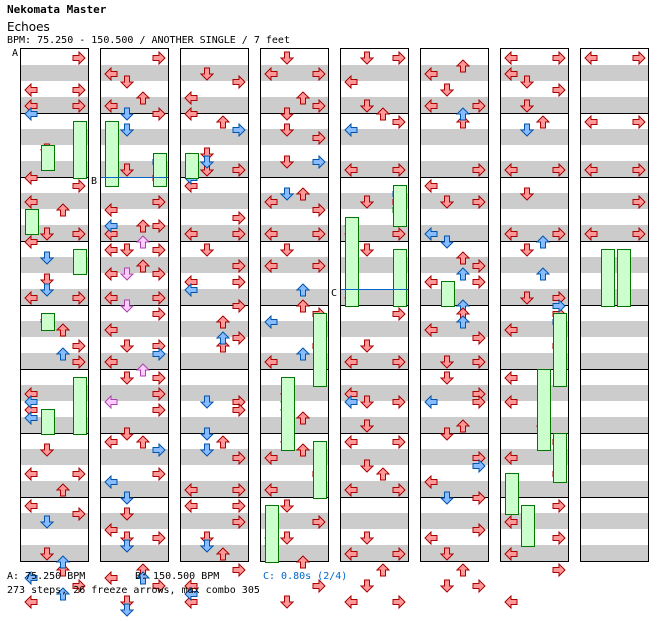  Describe the element at coordinates (134, 177) in the screenshot. I see `bpm-line-b` at that location.